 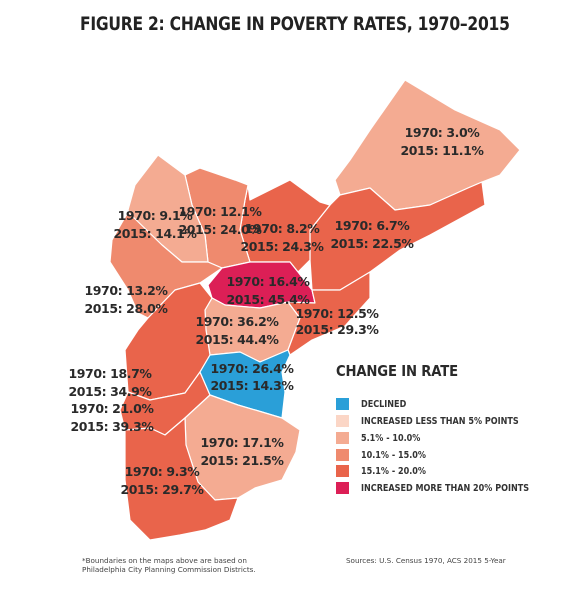 What do you see at coordinates (112, 417) in the screenshot?
I see `svg-text:1970: 21.0%2015: 39.3%: 1970: 21.0% 2015: 39.3%` at bounding box center [112, 417].